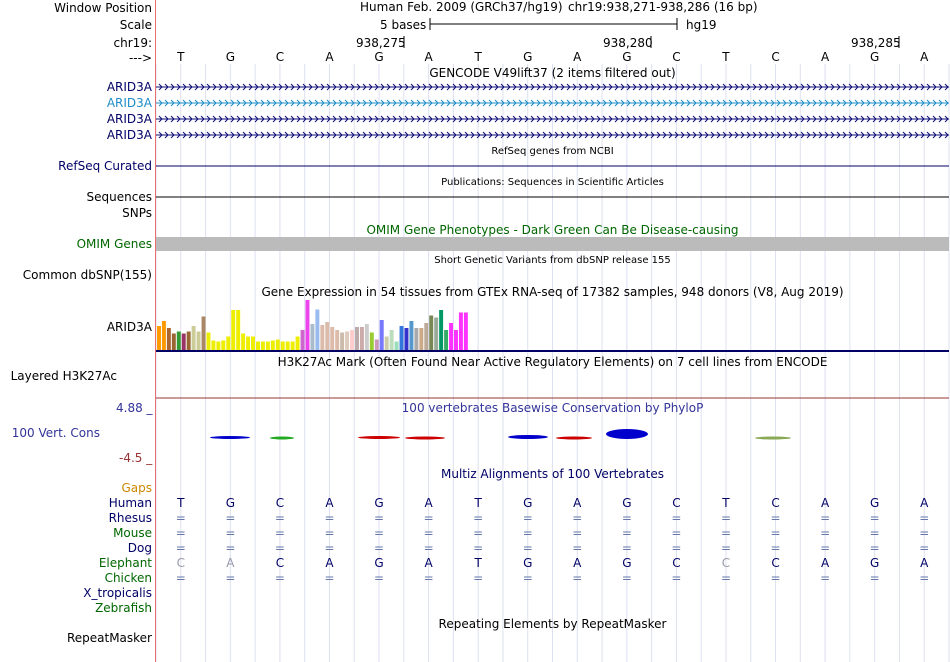  What do you see at coordinates (701, 25) in the screenshot?
I see `db-text: hg19` at bounding box center [701, 25].